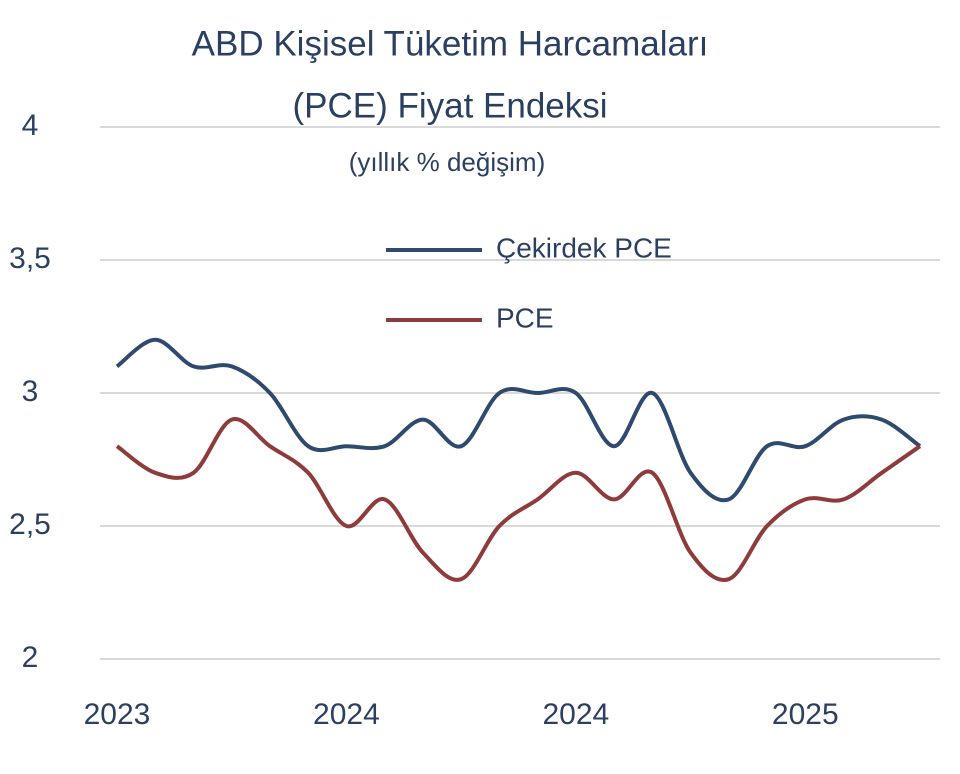 The image size is (960, 774). I want to click on legend-label: PCE, so click(525, 317).